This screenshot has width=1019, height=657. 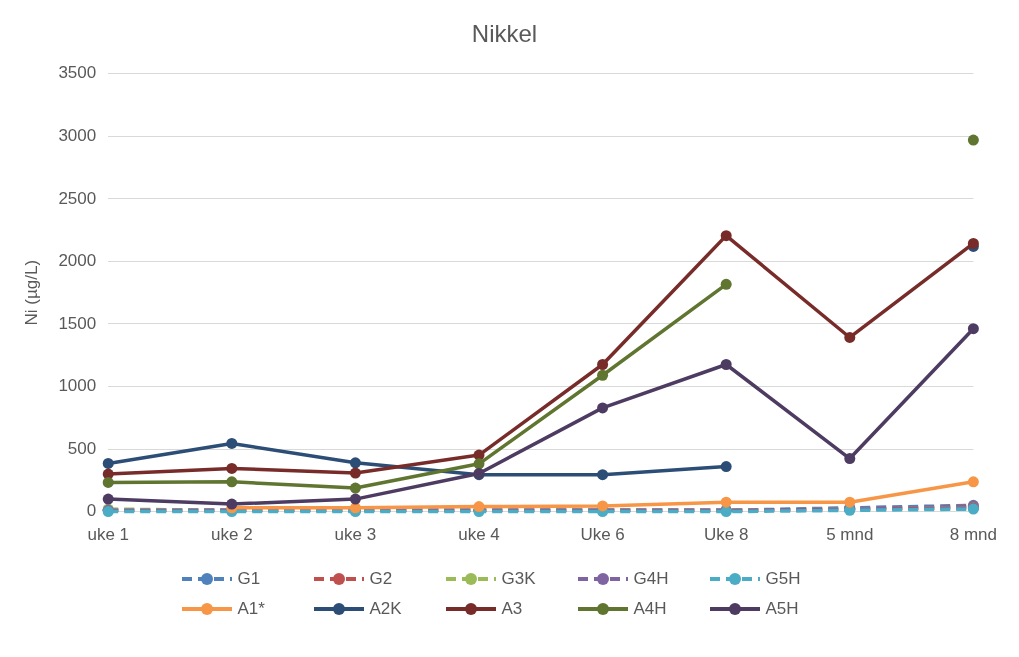 I want to click on x-tick-label: uke 4, so click(x=479, y=535).